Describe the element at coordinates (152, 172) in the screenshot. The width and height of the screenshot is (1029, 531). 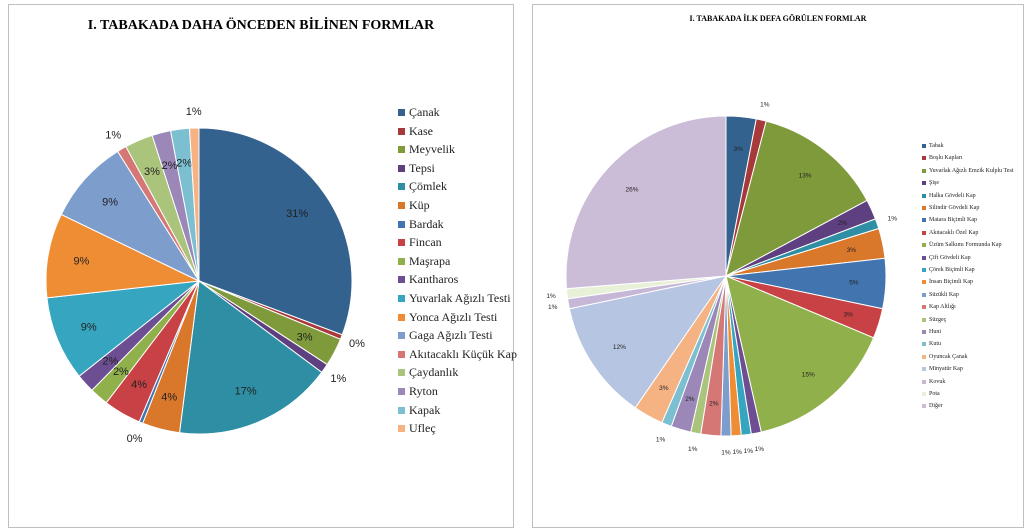
I see `data-label-aydanl-k: 3%` at that location.